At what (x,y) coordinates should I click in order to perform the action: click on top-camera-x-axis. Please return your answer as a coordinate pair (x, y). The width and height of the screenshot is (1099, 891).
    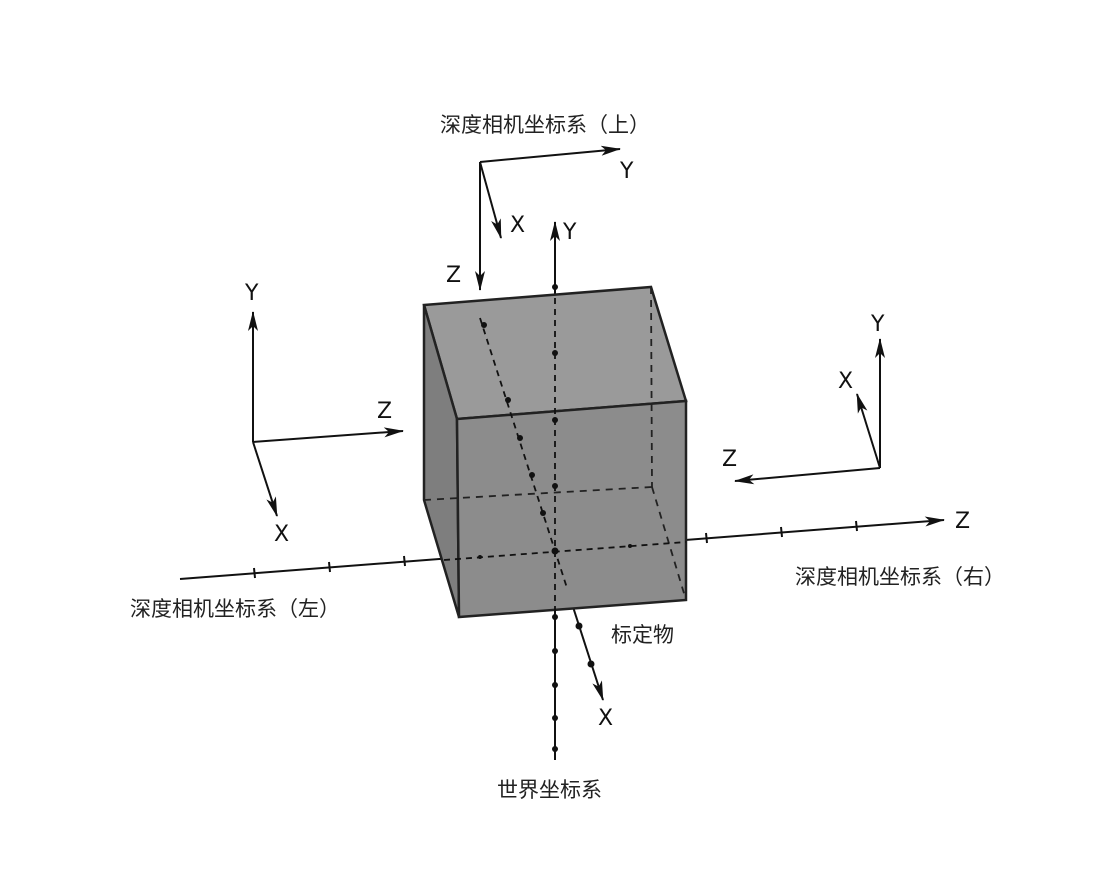
    Looking at the image, I should click on (490, 200).